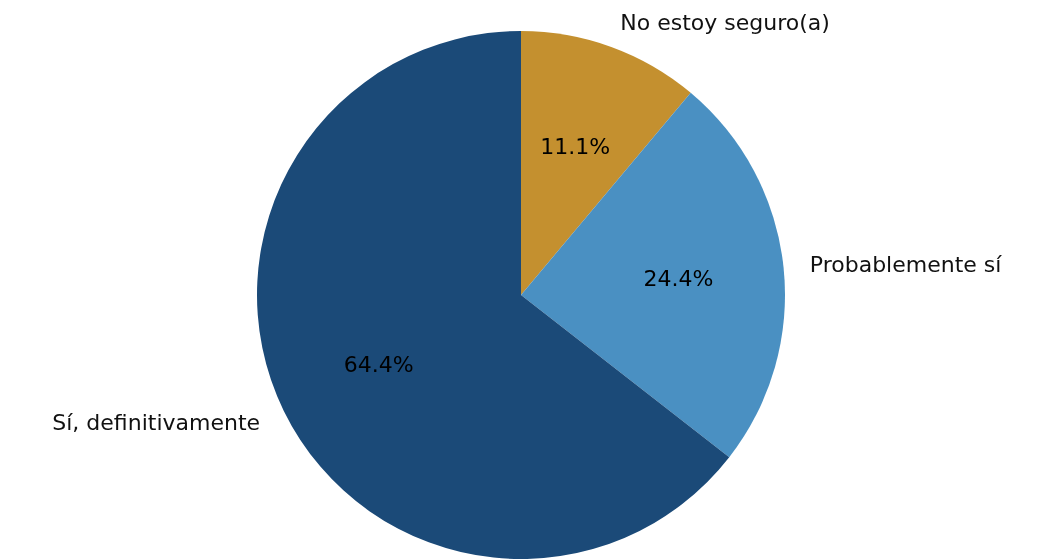 This screenshot has width=1046, height=559. What do you see at coordinates (378, 365) in the screenshot?
I see `data-label: 64.4%` at bounding box center [378, 365].